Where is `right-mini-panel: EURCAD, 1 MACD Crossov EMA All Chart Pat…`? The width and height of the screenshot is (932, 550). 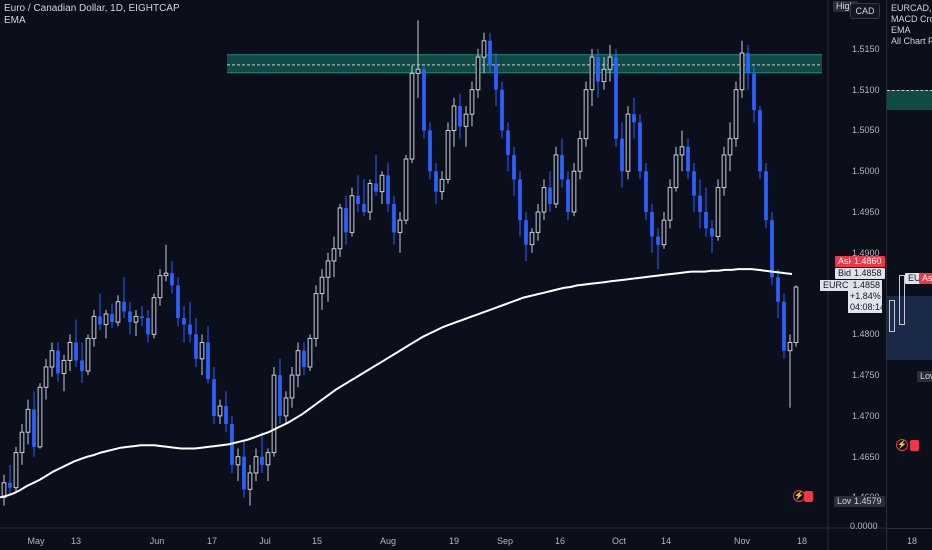 right-mini-panel: EURCAD, 1 MACD Crossov EMA All Chart Pat… is located at coordinates (909, 275).